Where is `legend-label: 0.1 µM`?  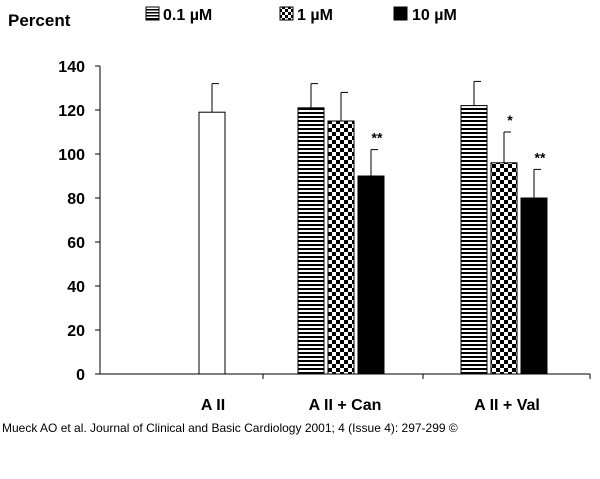
legend-label: 0.1 µM is located at coordinates (187, 15).